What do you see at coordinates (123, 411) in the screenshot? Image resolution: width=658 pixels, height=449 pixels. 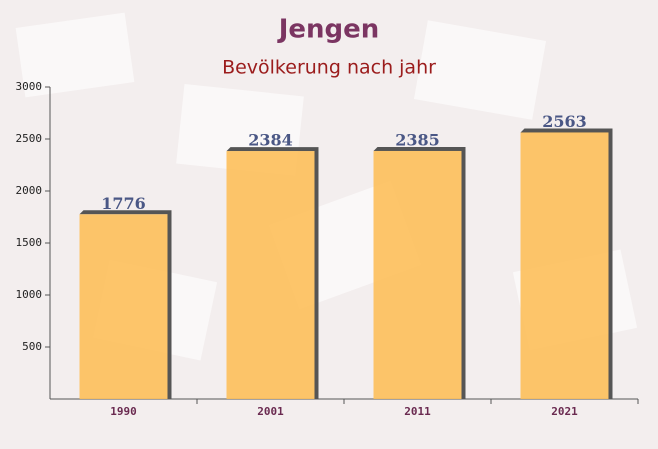 I see `x-tick-label: 1990` at bounding box center [123, 411].